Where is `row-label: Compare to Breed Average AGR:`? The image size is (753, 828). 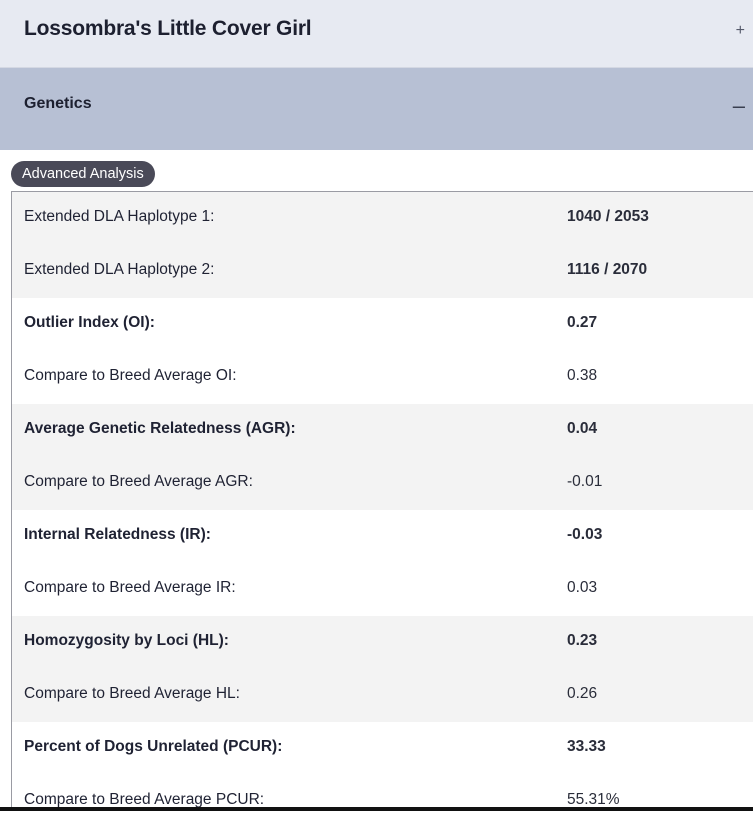 row-label: Compare to Breed Average AGR: is located at coordinates (138, 481).